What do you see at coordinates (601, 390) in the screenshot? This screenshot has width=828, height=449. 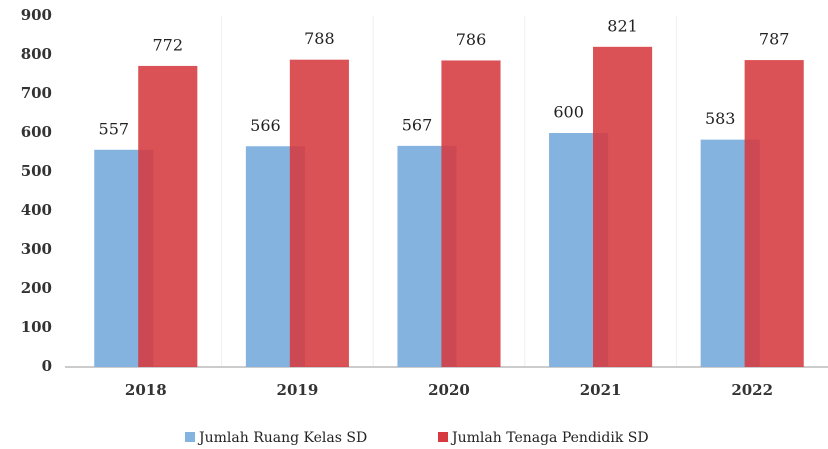 I see `x-tick-label: 2021` at bounding box center [601, 390].